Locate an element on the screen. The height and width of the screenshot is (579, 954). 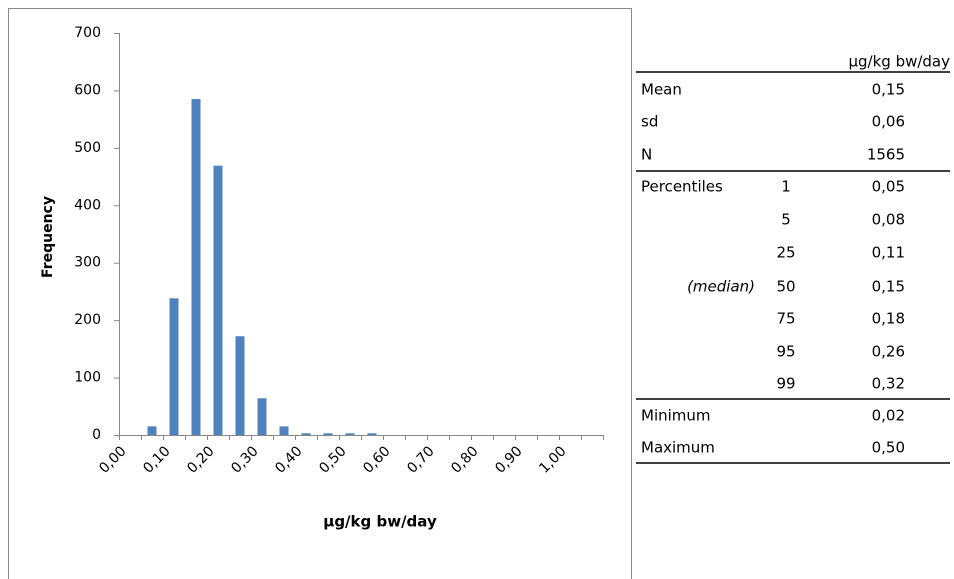
row-label: Maximum is located at coordinates (678, 448).